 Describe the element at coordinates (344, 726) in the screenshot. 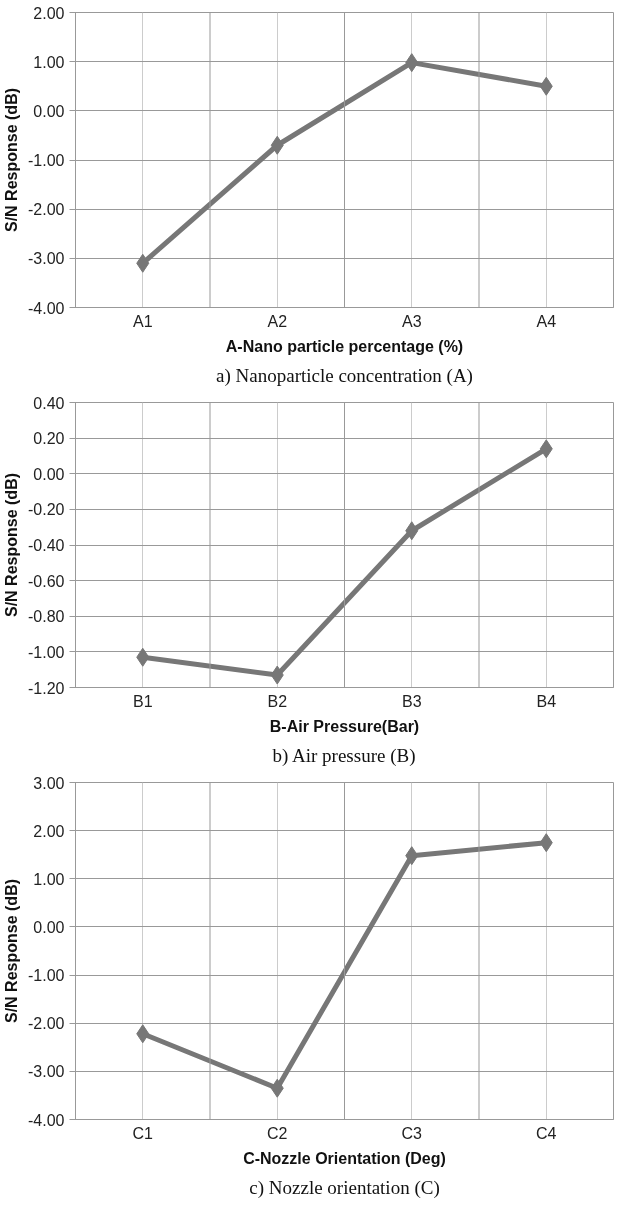

I see `x-axis-title: B-Air Pressure(Bar)` at that location.